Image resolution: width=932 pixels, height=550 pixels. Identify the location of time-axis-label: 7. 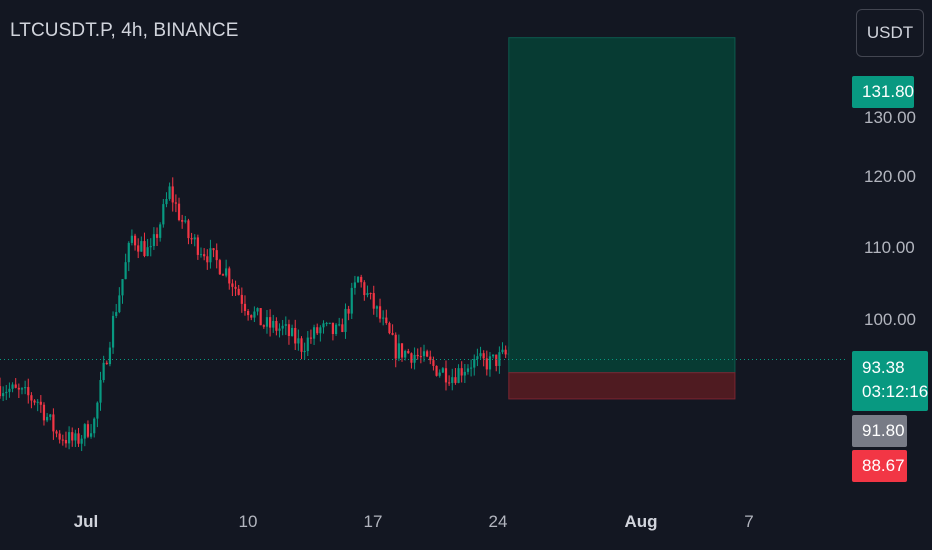
(749, 521).